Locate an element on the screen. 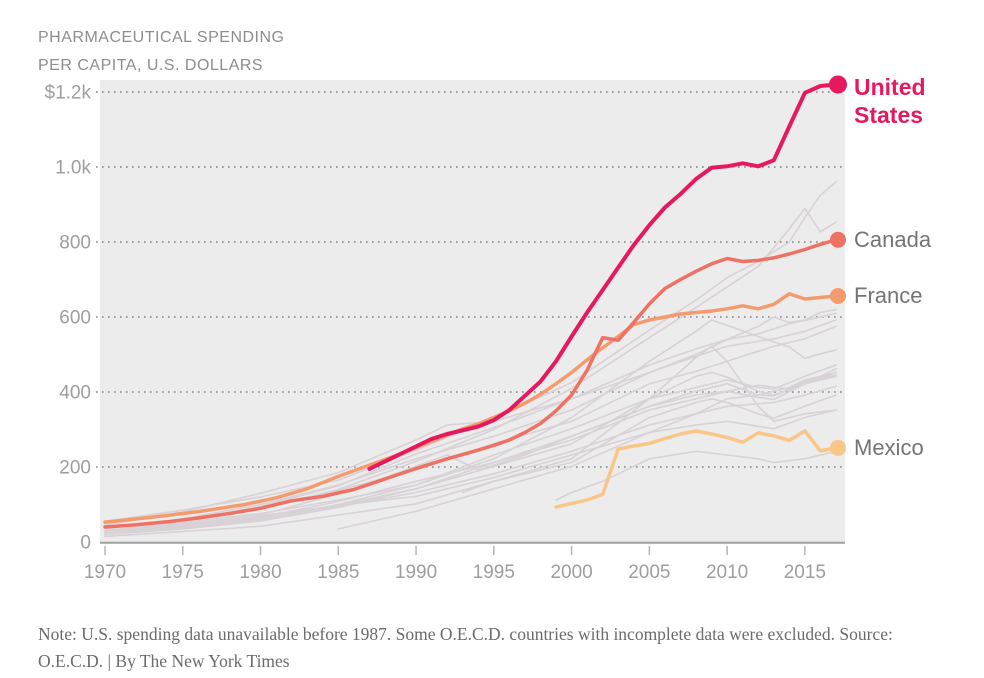  x-tick-label-2015: 2015 is located at coordinates (805, 572).